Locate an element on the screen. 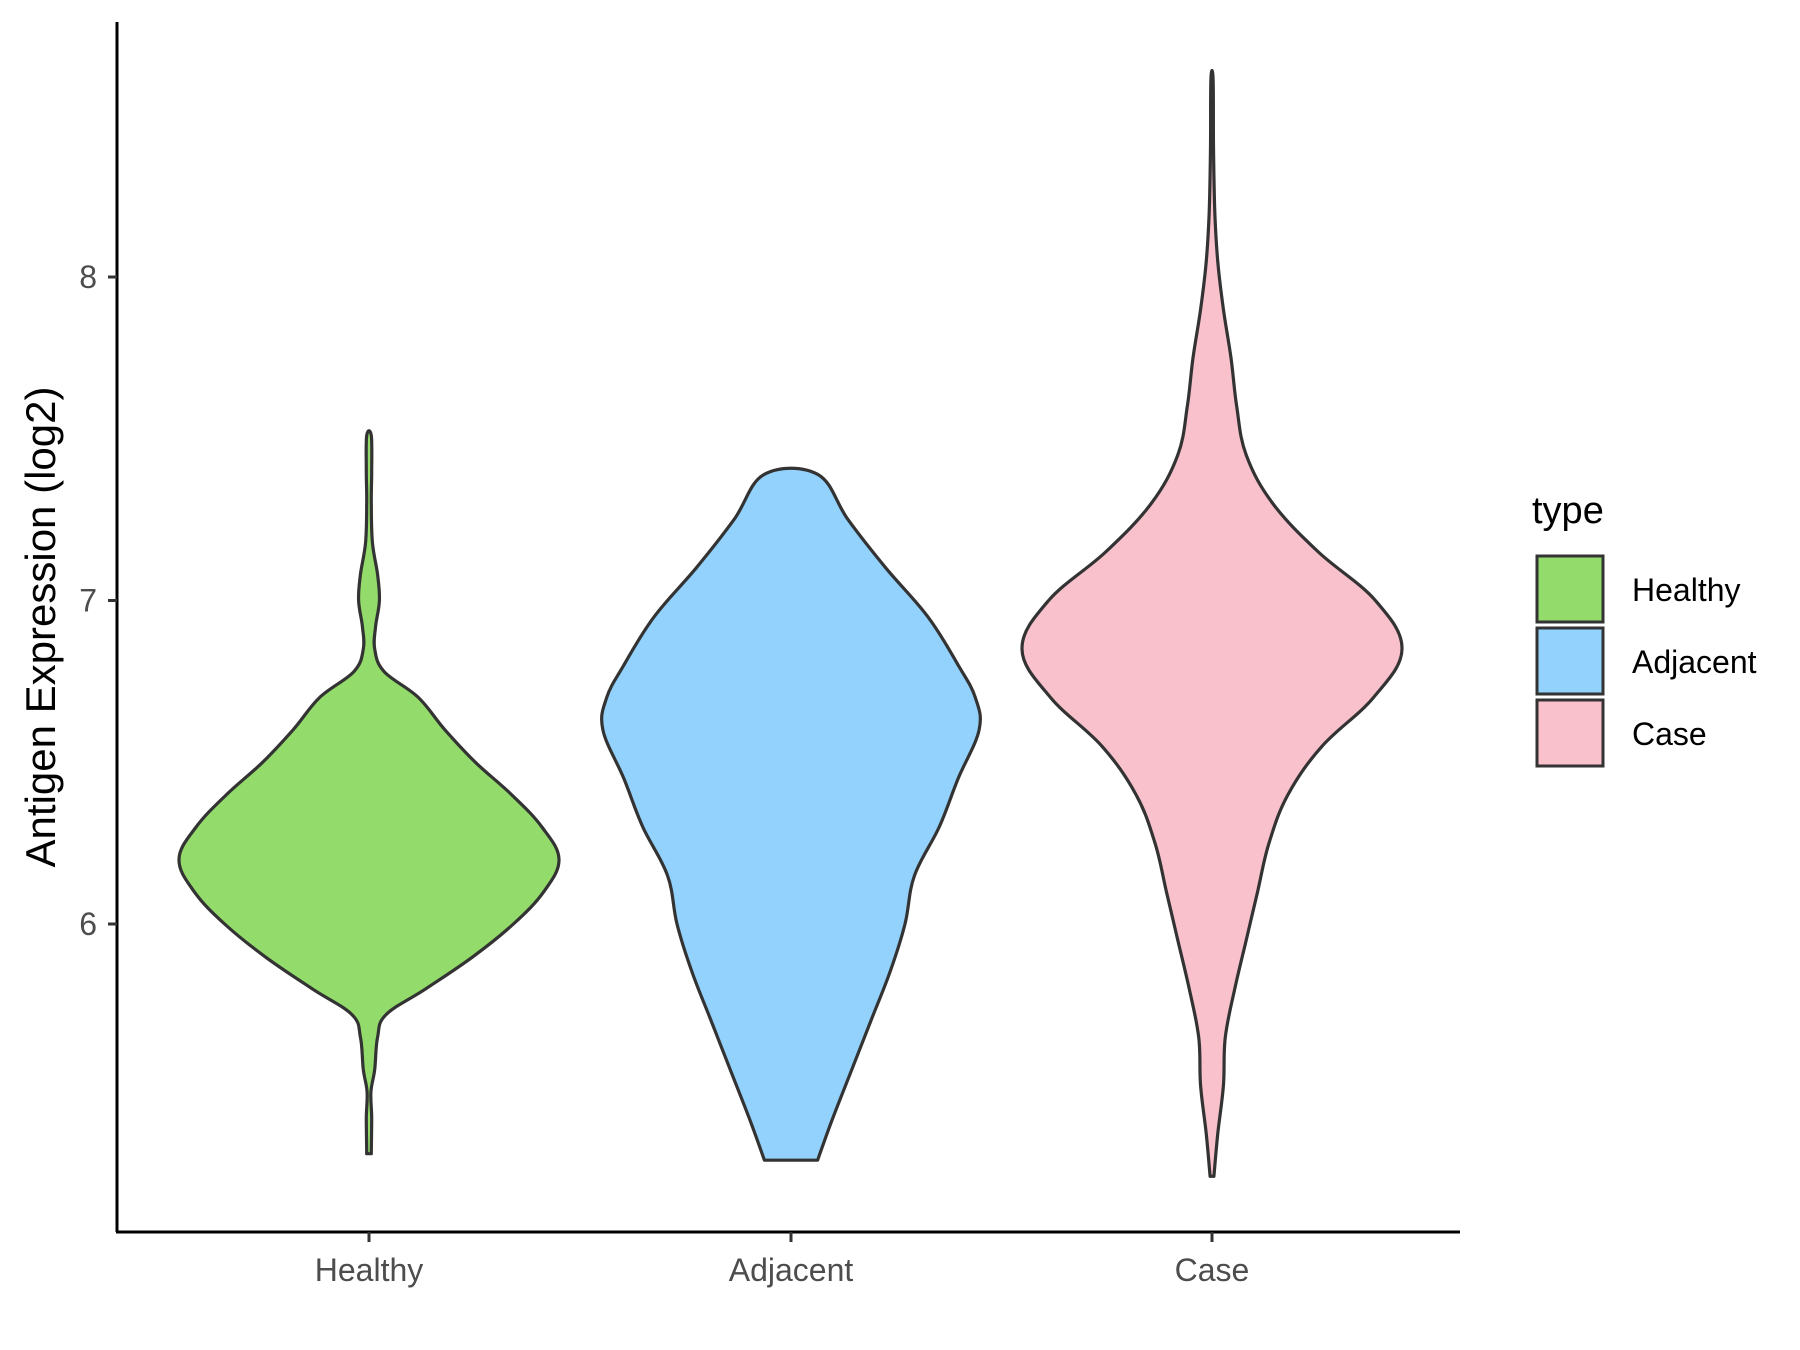  y-tick-label-8: 8 is located at coordinates (88, 277).